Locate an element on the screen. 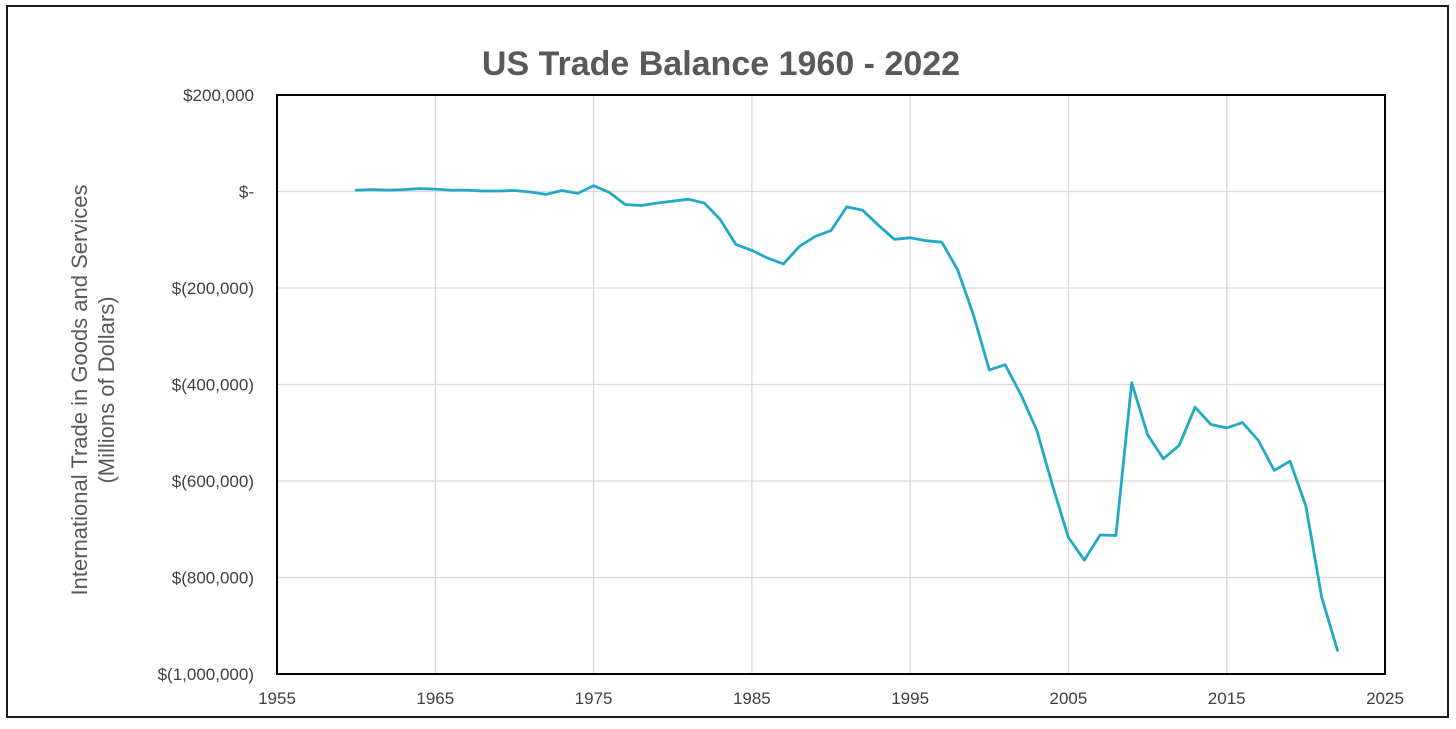  x-axis-ticks: 1955 1965 1975 1985 1995 2005 2015 2025 is located at coordinates (831, 698).